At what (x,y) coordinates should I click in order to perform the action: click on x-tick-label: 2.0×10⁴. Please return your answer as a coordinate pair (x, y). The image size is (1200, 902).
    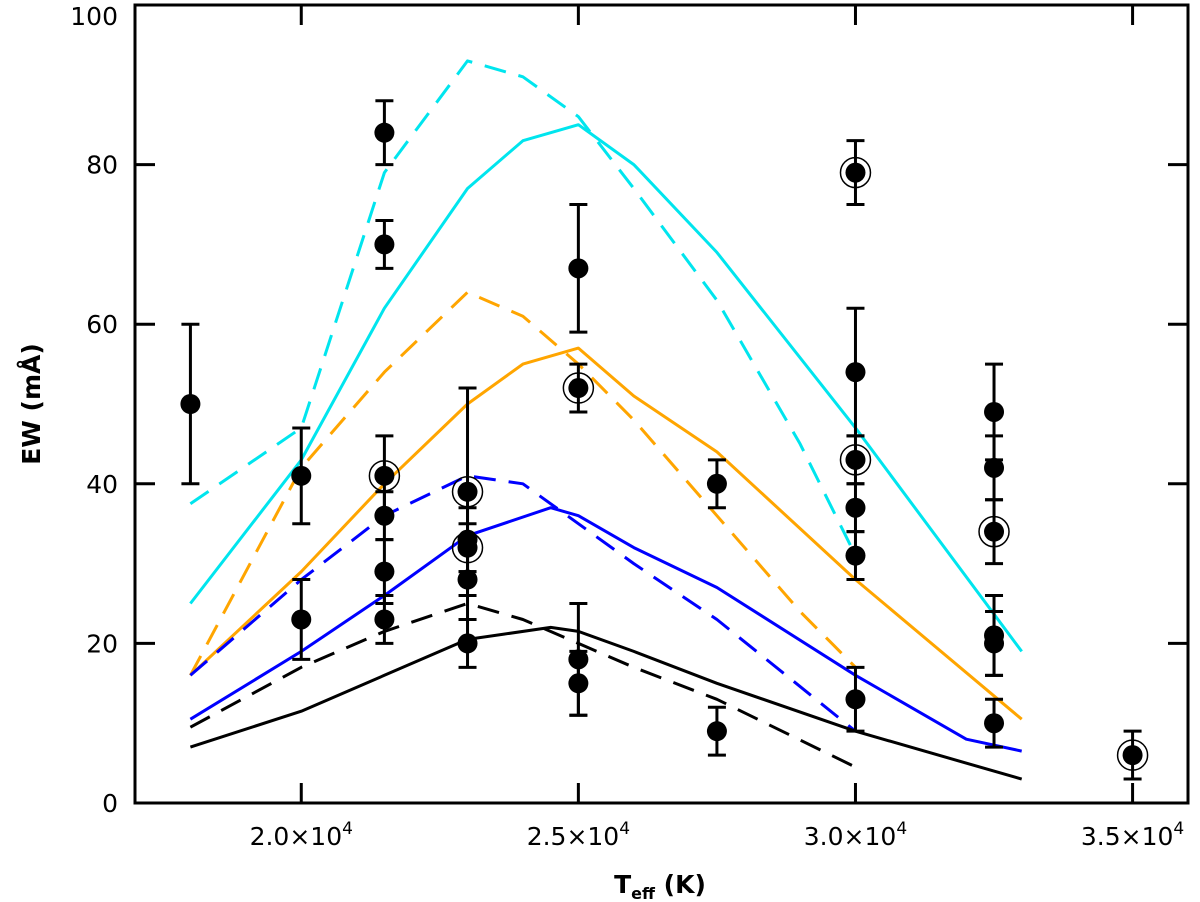
    Looking at the image, I should click on (301, 835).